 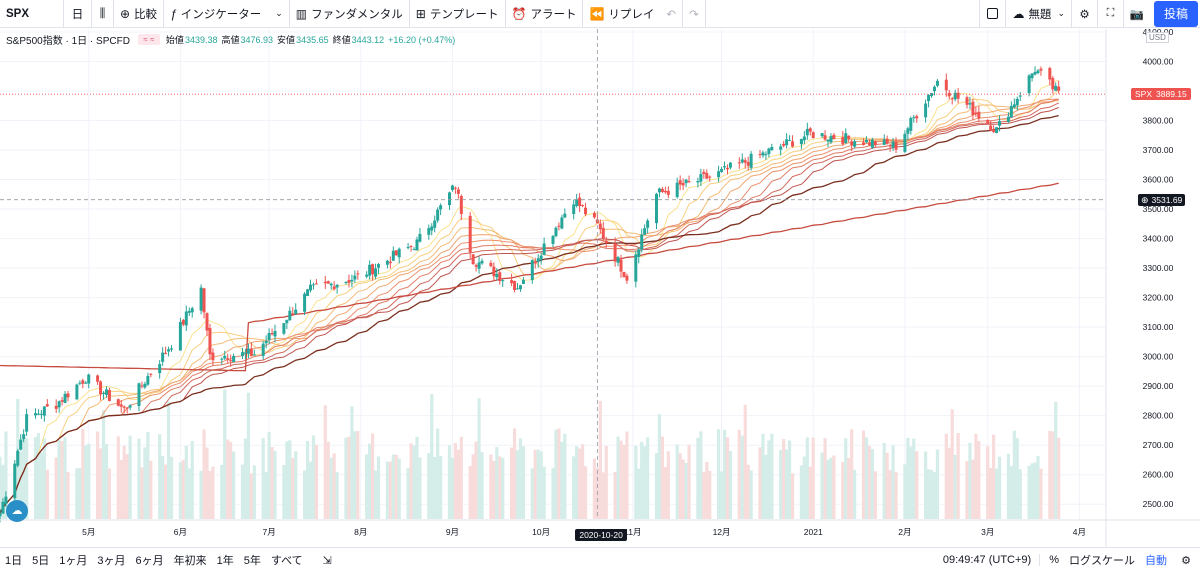 What do you see at coordinates (73, 561) in the screenshot?
I see `range-button-2: 1ヶ月` at bounding box center [73, 561].